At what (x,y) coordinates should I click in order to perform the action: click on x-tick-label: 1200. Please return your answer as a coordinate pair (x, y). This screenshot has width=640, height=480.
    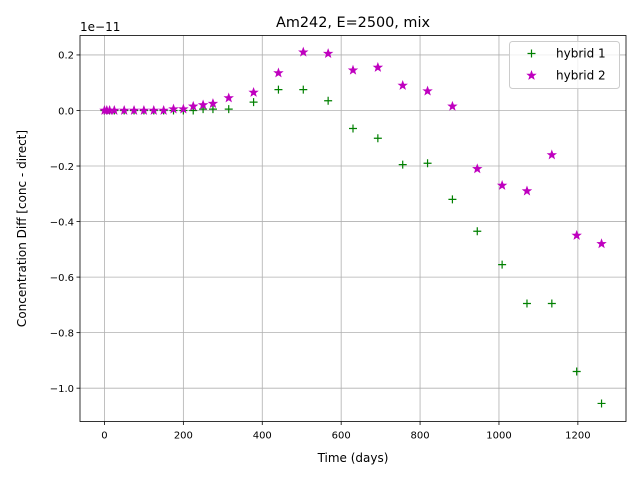
    Looking at the image, I should click on (577, 436).